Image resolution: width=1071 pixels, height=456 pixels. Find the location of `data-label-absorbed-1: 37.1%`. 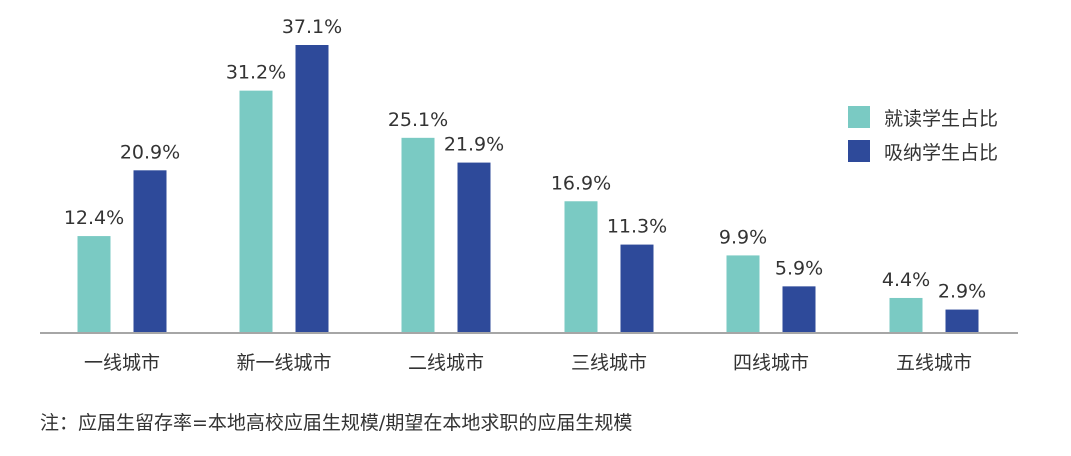

data-label-absorbed-1: 37.1% is located at coordinates (312, 27).